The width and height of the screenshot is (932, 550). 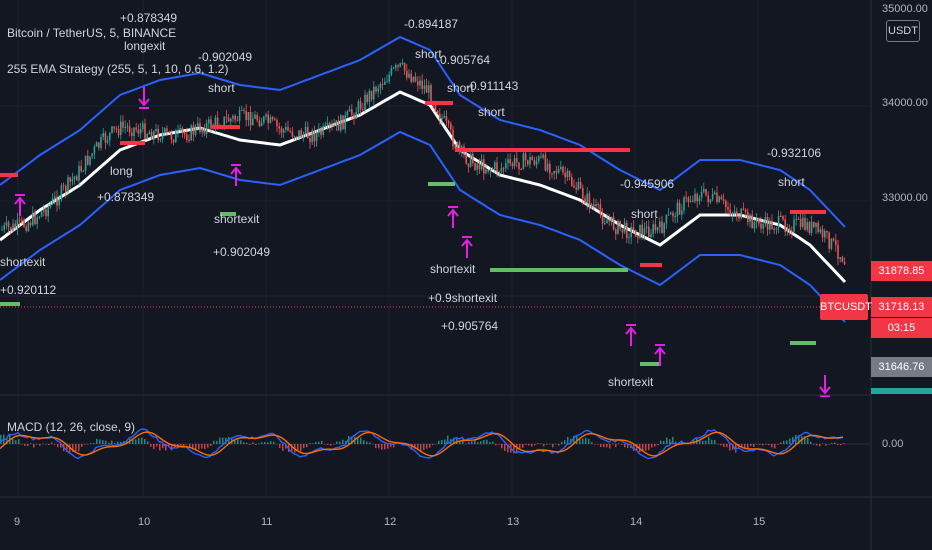 What do you see at coordinates (266, 522) in the screenshot?
I see `time-tick-11: 11` at bounding box center [266, 522].